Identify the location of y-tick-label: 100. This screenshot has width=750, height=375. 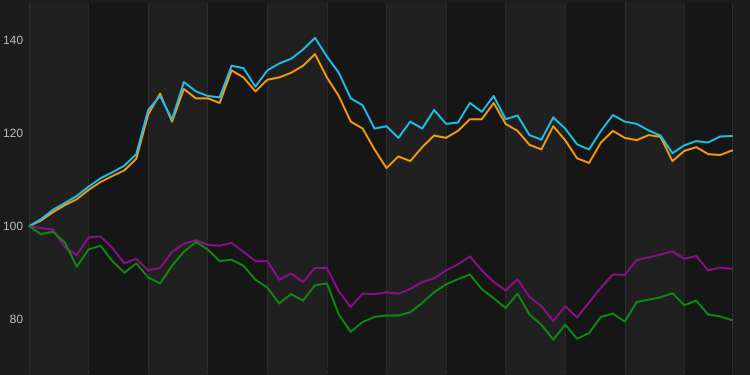
(13, 226).